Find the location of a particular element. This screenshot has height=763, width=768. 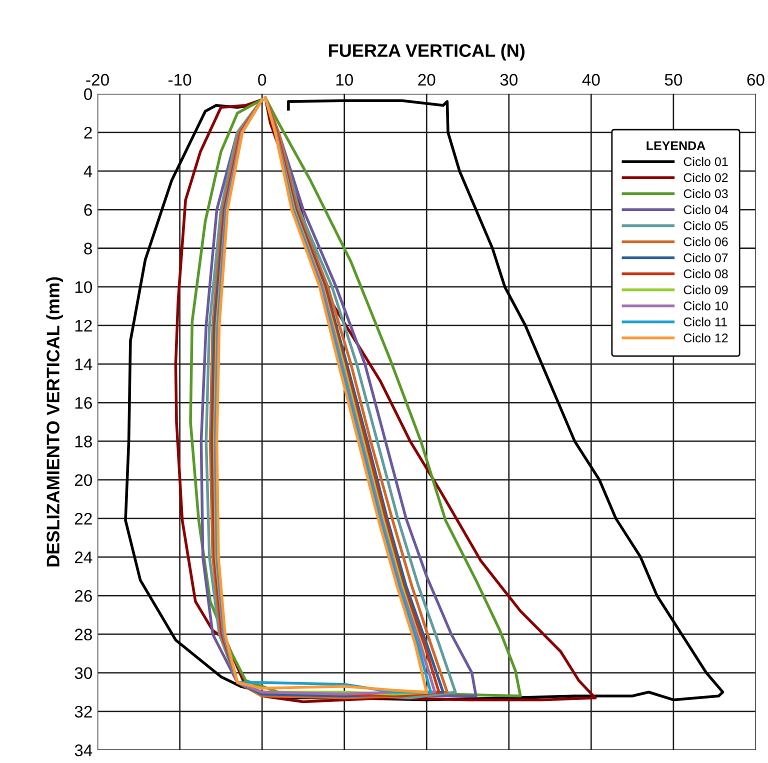

x-tick-label: 10 is located at coordinates (344, 80).